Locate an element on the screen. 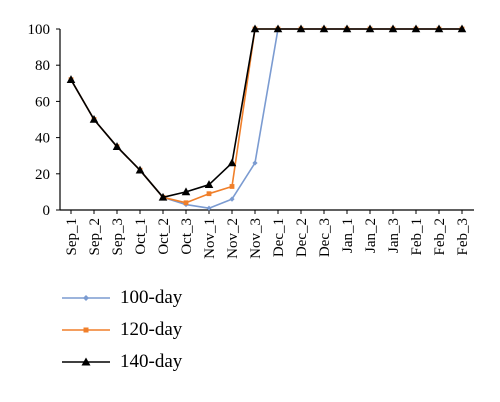 This screenshot has width=500, height=402. y-tick-label: 0 is located at coordinates (47, 211).